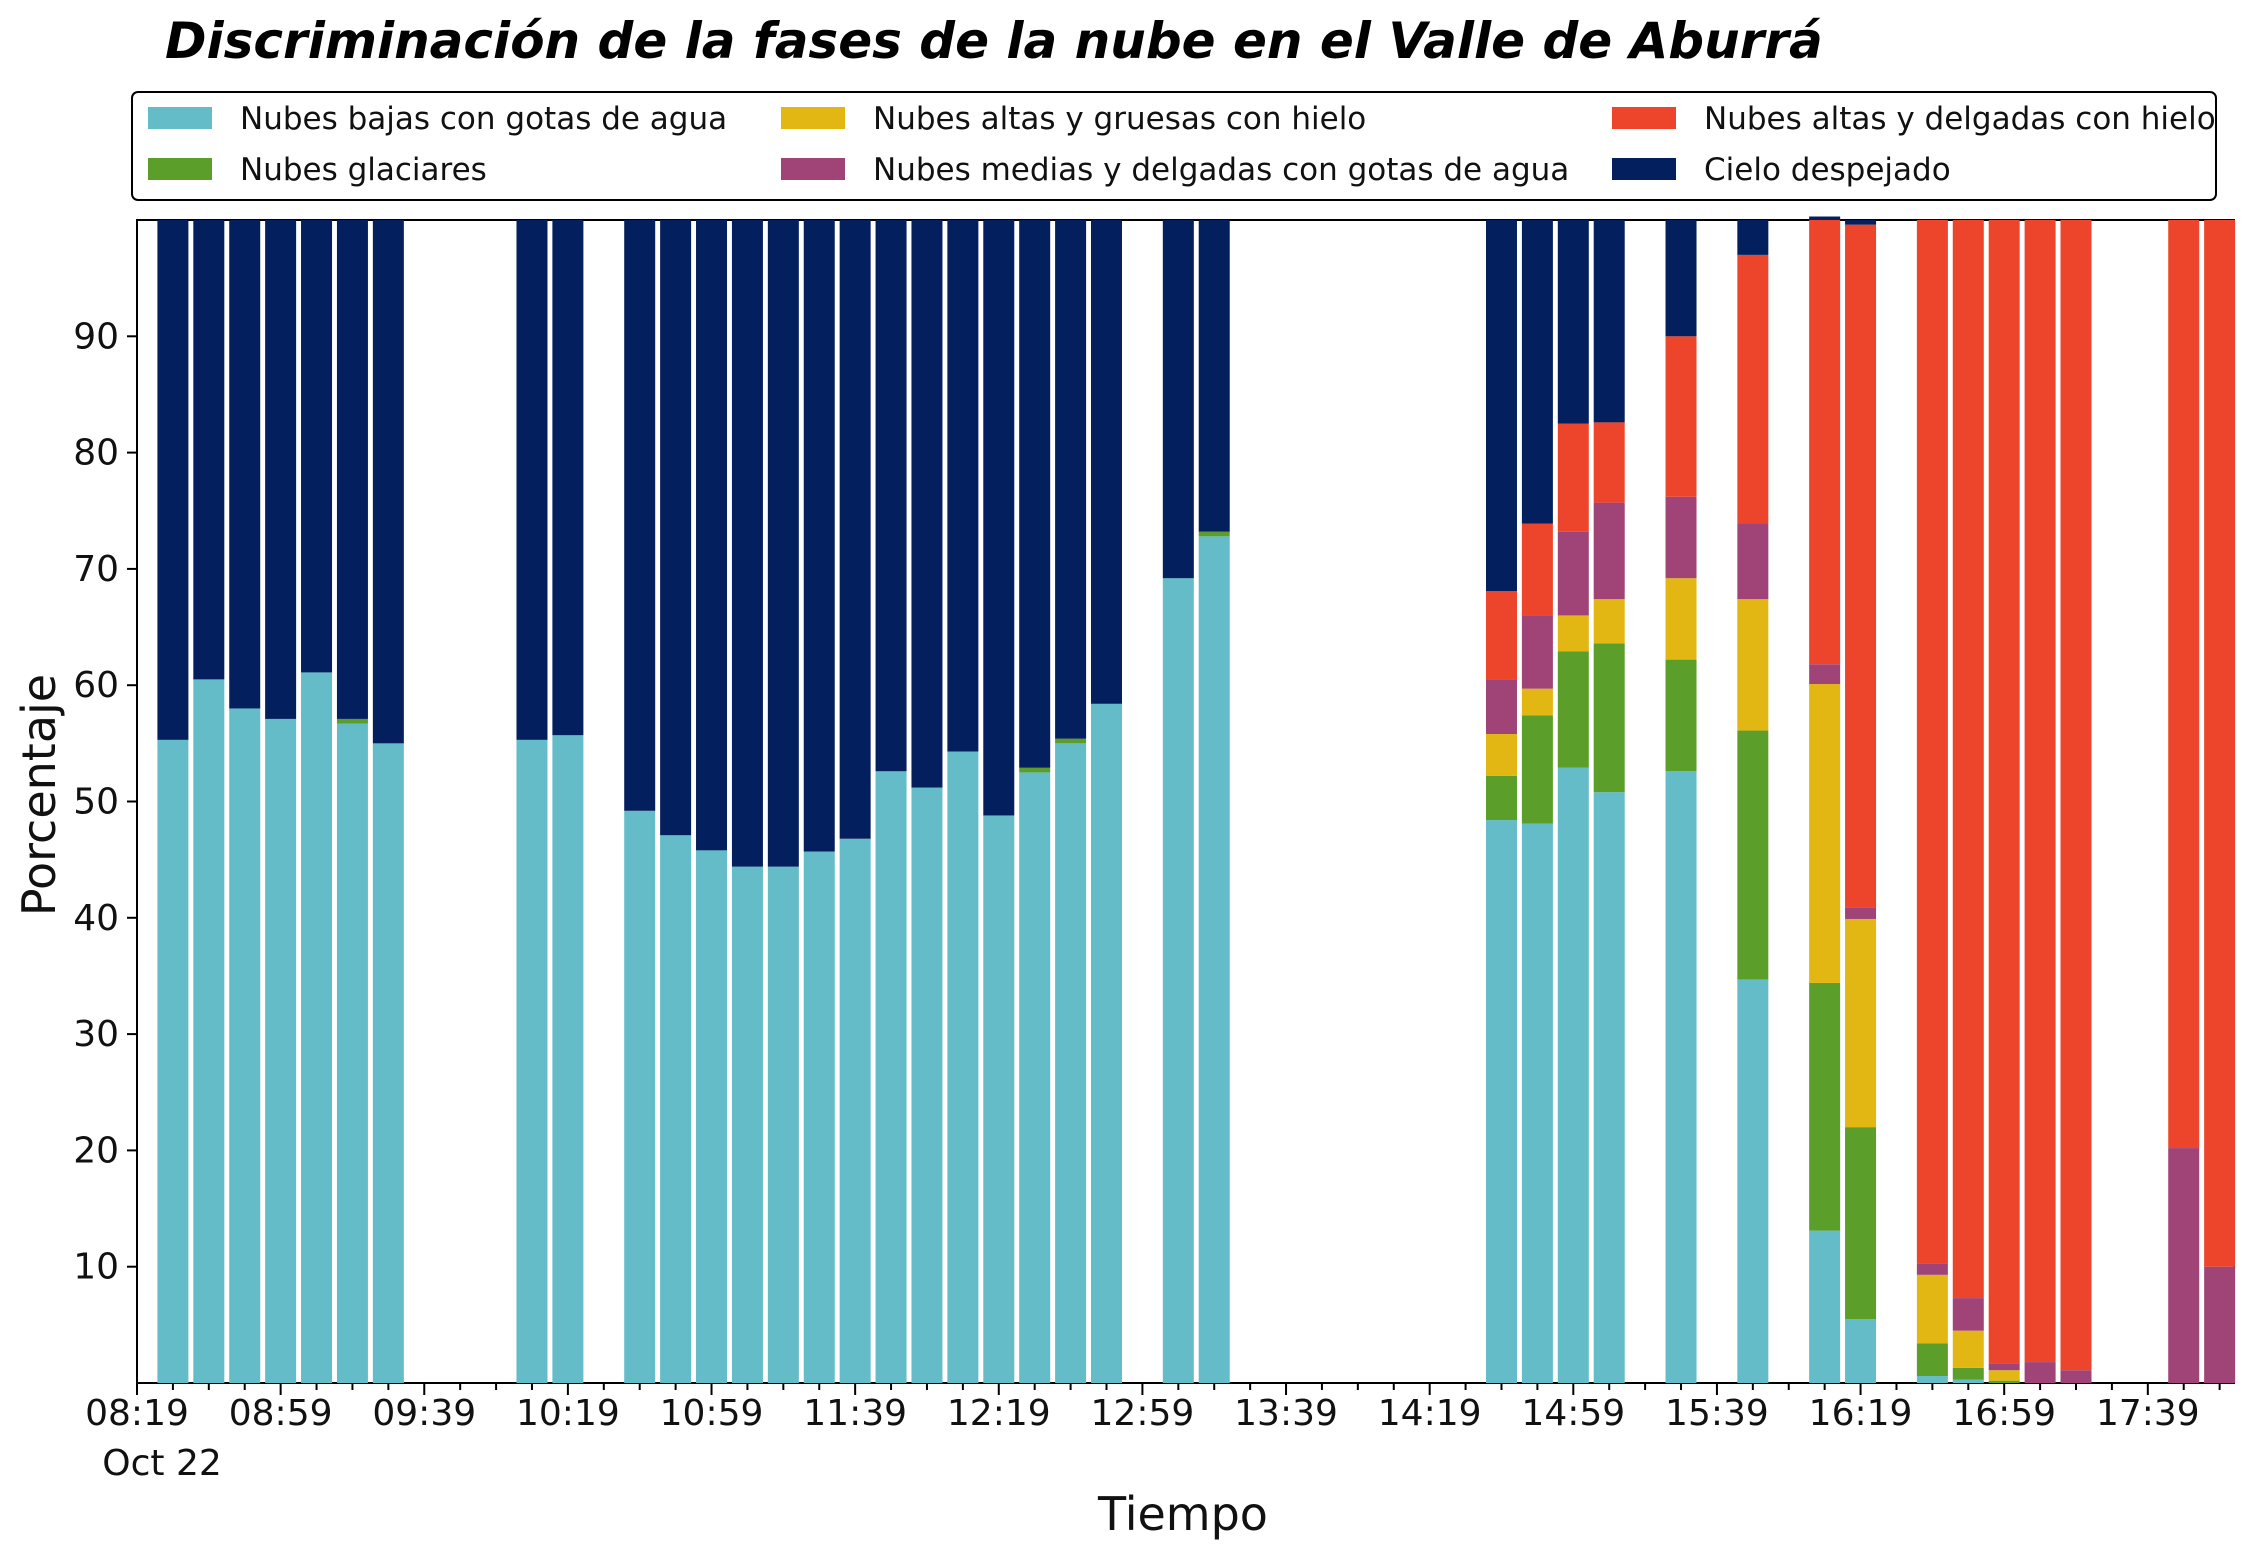 The width and height of the screenshot is (2244, 1559). What do you see at coordinates (855, 1413) in the screenshot?
I see `x-tick-label: 11:39` at bounding box center [855, 1413].